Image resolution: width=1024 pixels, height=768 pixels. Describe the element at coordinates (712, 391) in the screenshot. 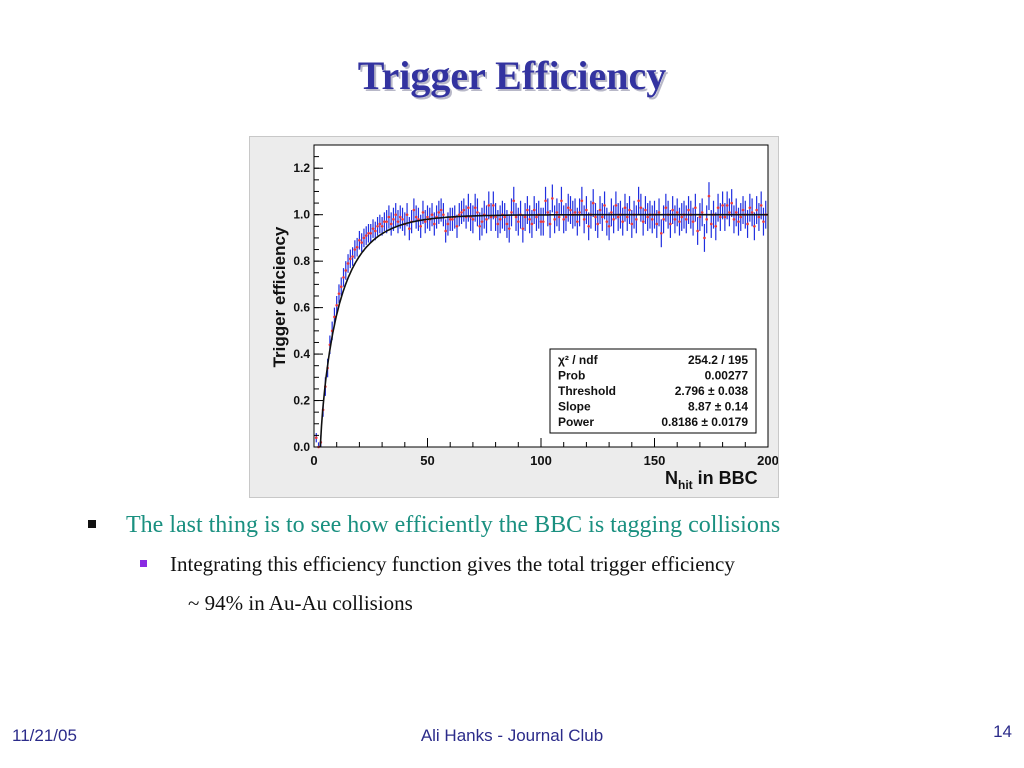

I see `stats-value: 2.796 ± 0.038` at that location.